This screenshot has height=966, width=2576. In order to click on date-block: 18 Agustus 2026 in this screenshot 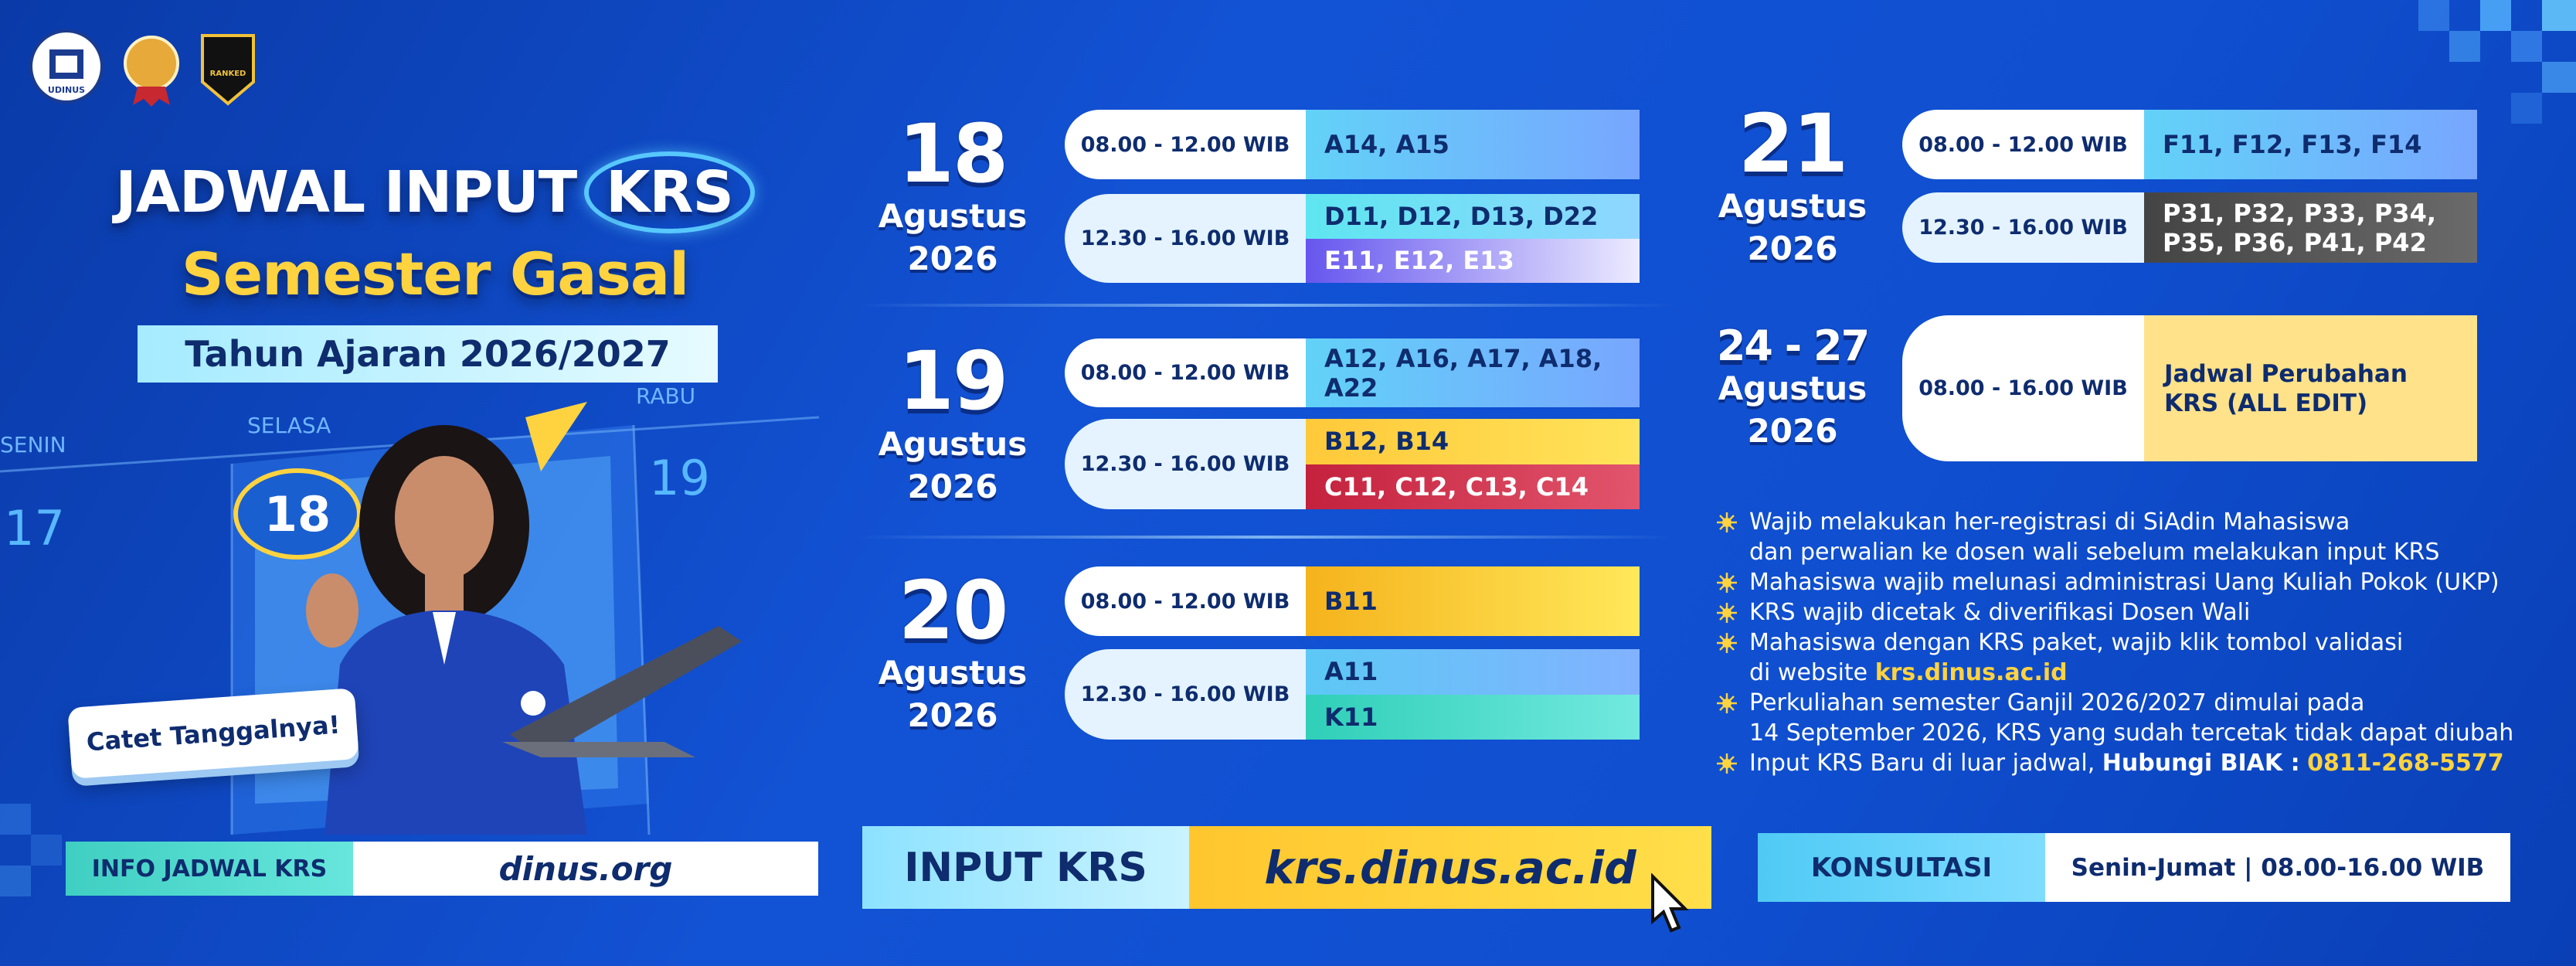, I will do `click(953, 197)`.